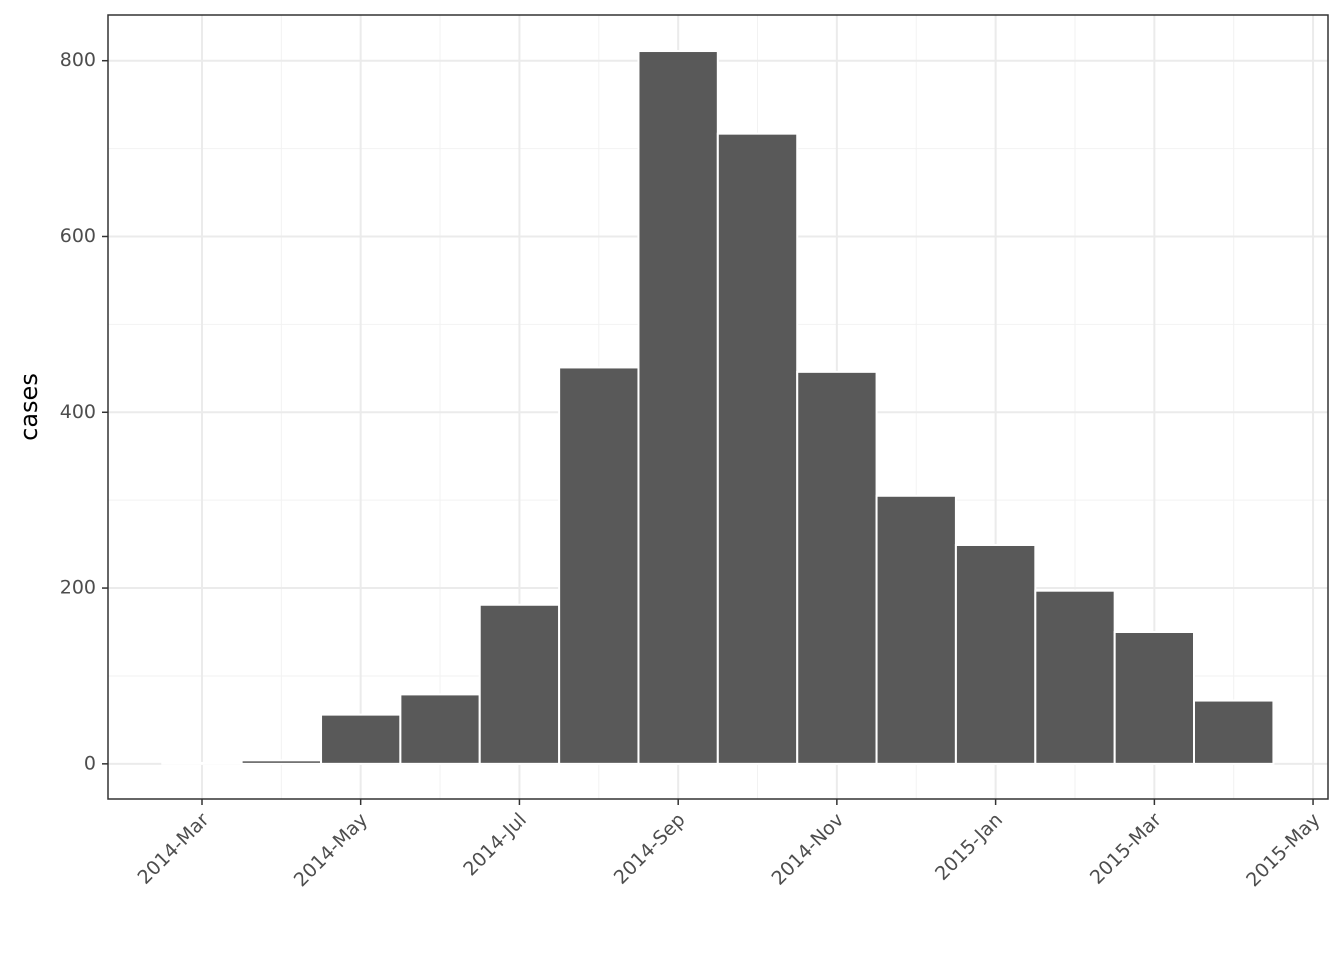 Image resolution: width=1344 pixels, height=960 pixels. Describe the element at coordinates (173, 849) in the screenshot. I see `x-tick-label: 2014-Mar` at that location.